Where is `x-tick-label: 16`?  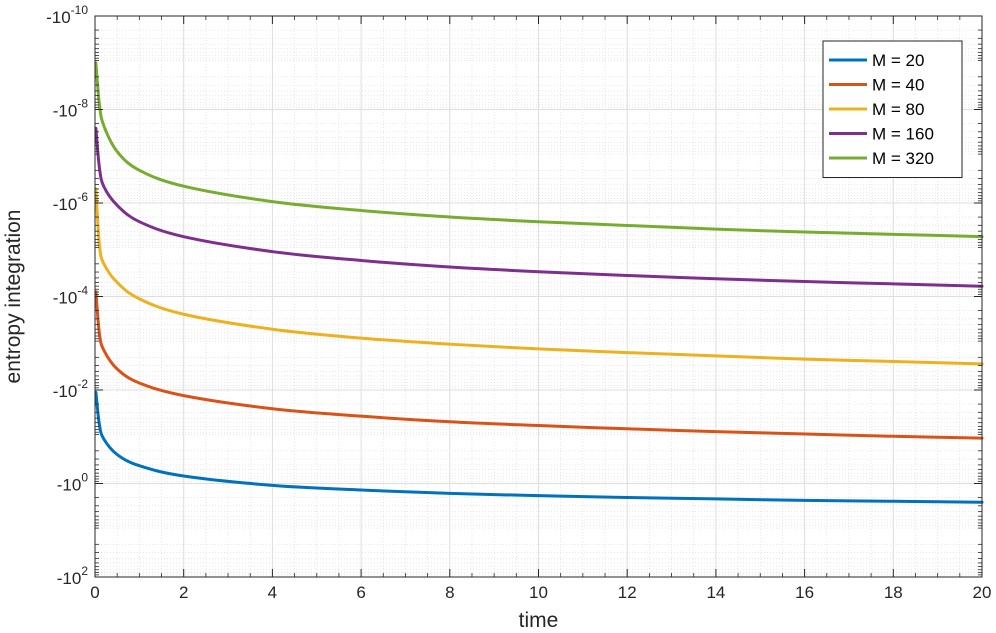
x-tick-label: 16 is located at coordinates (804, 592).